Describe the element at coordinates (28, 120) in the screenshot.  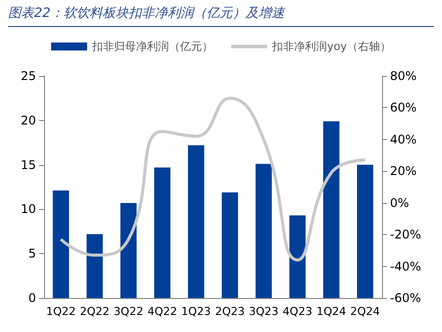
I see `y-tick-label: 20` at that location.